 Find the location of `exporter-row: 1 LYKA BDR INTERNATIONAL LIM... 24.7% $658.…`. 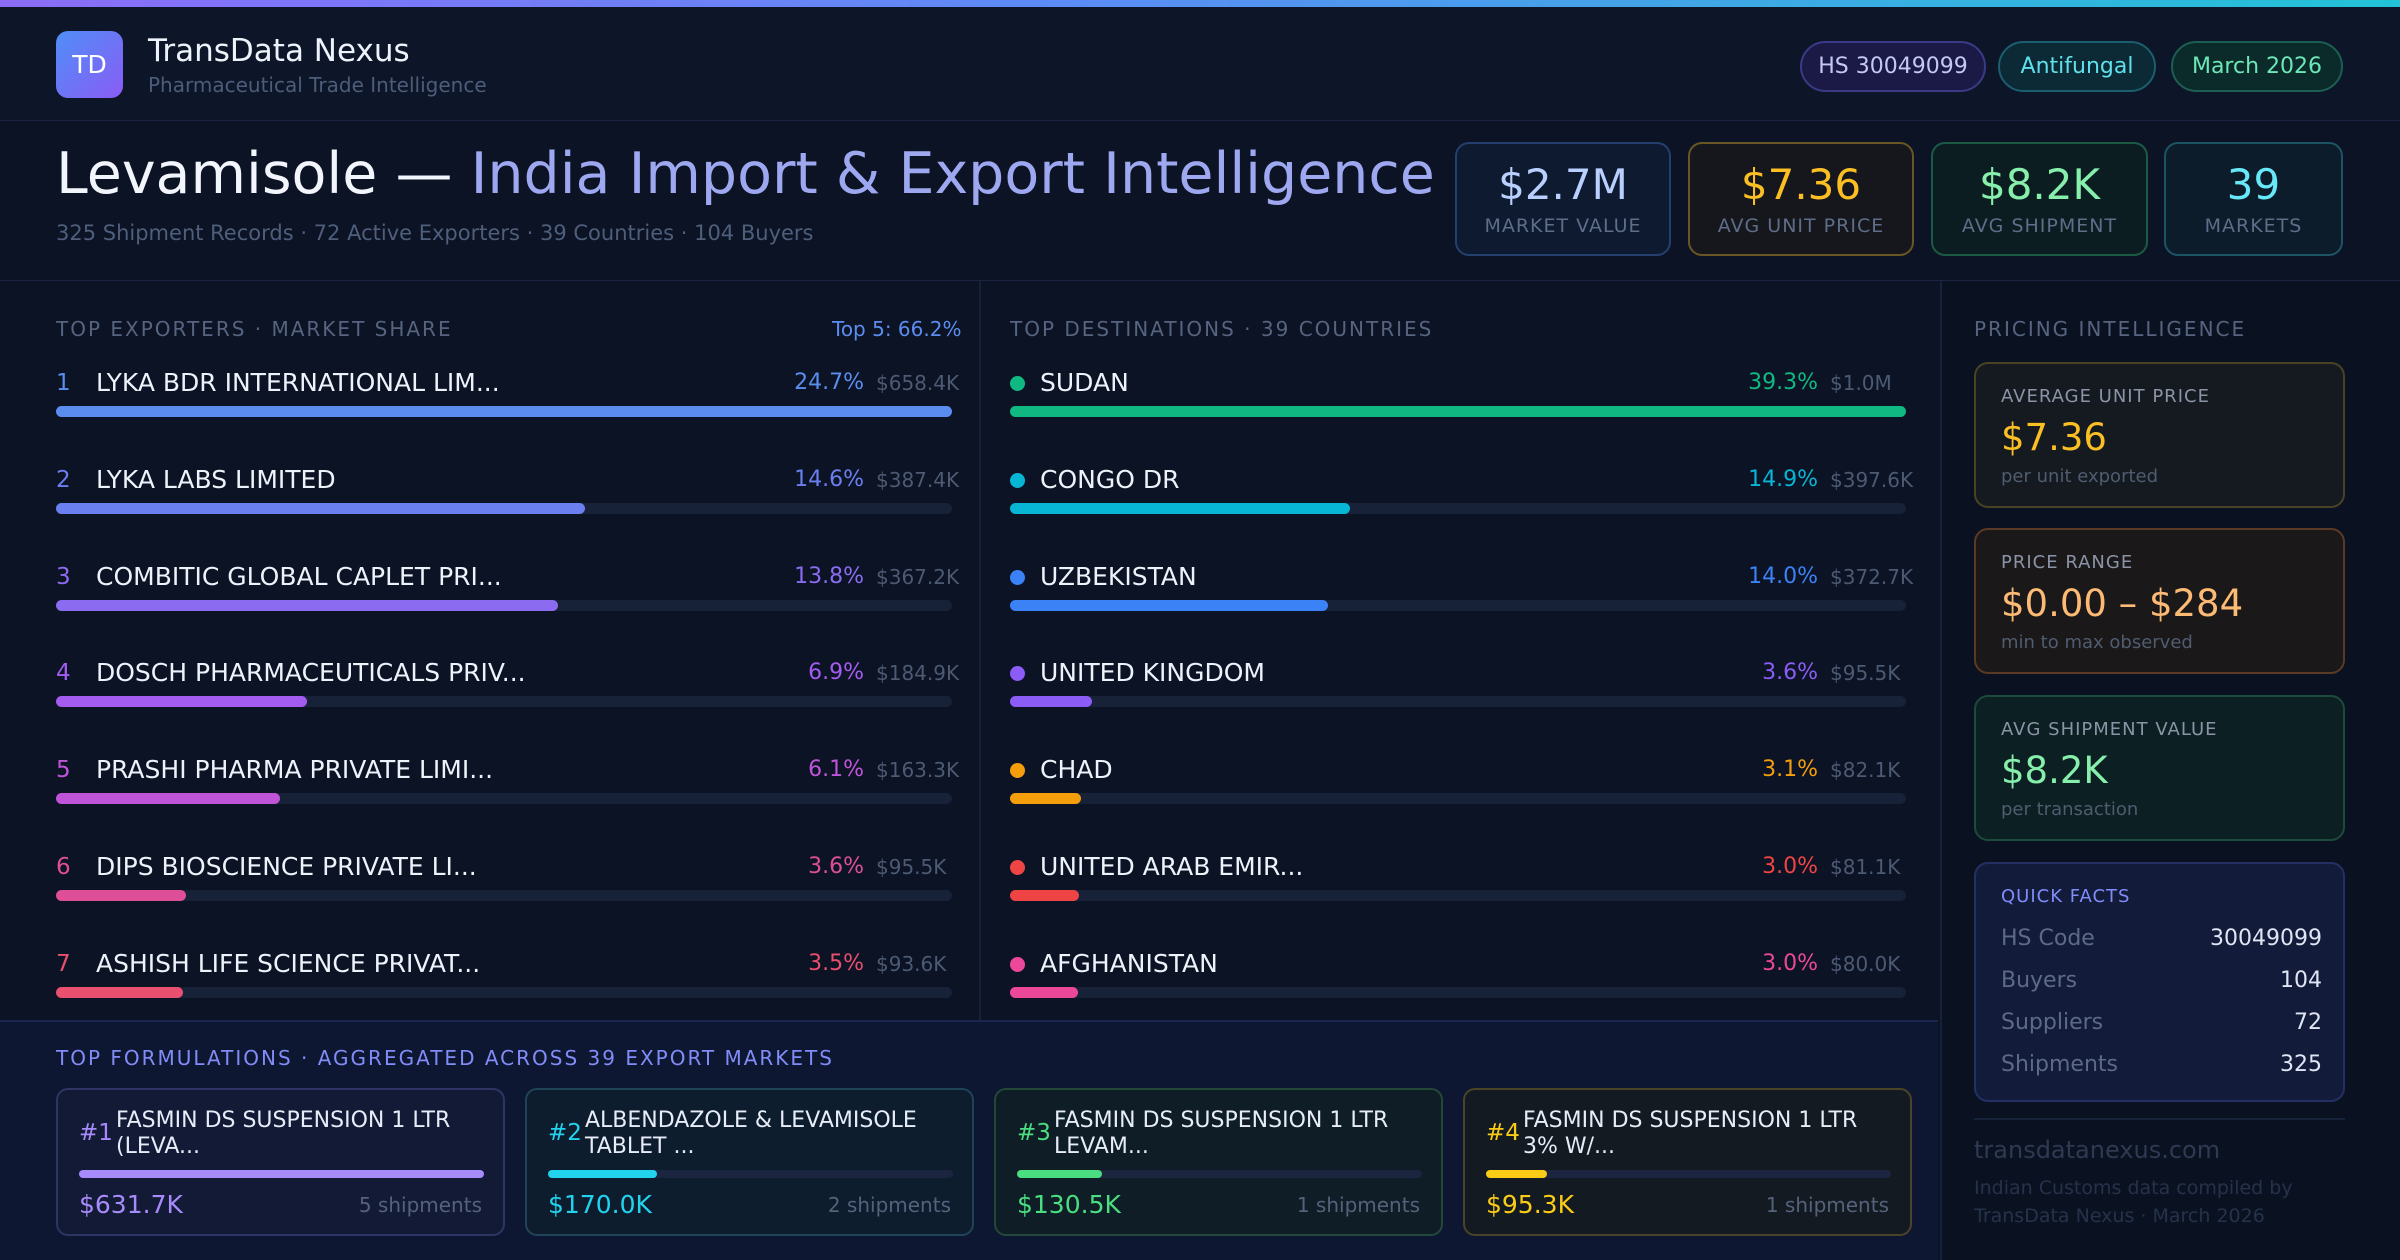

exporter-row: 1 LYKA BDR INTERNATIONAL LIM... 24.7% $658.… is located at coordinates (507, 396).